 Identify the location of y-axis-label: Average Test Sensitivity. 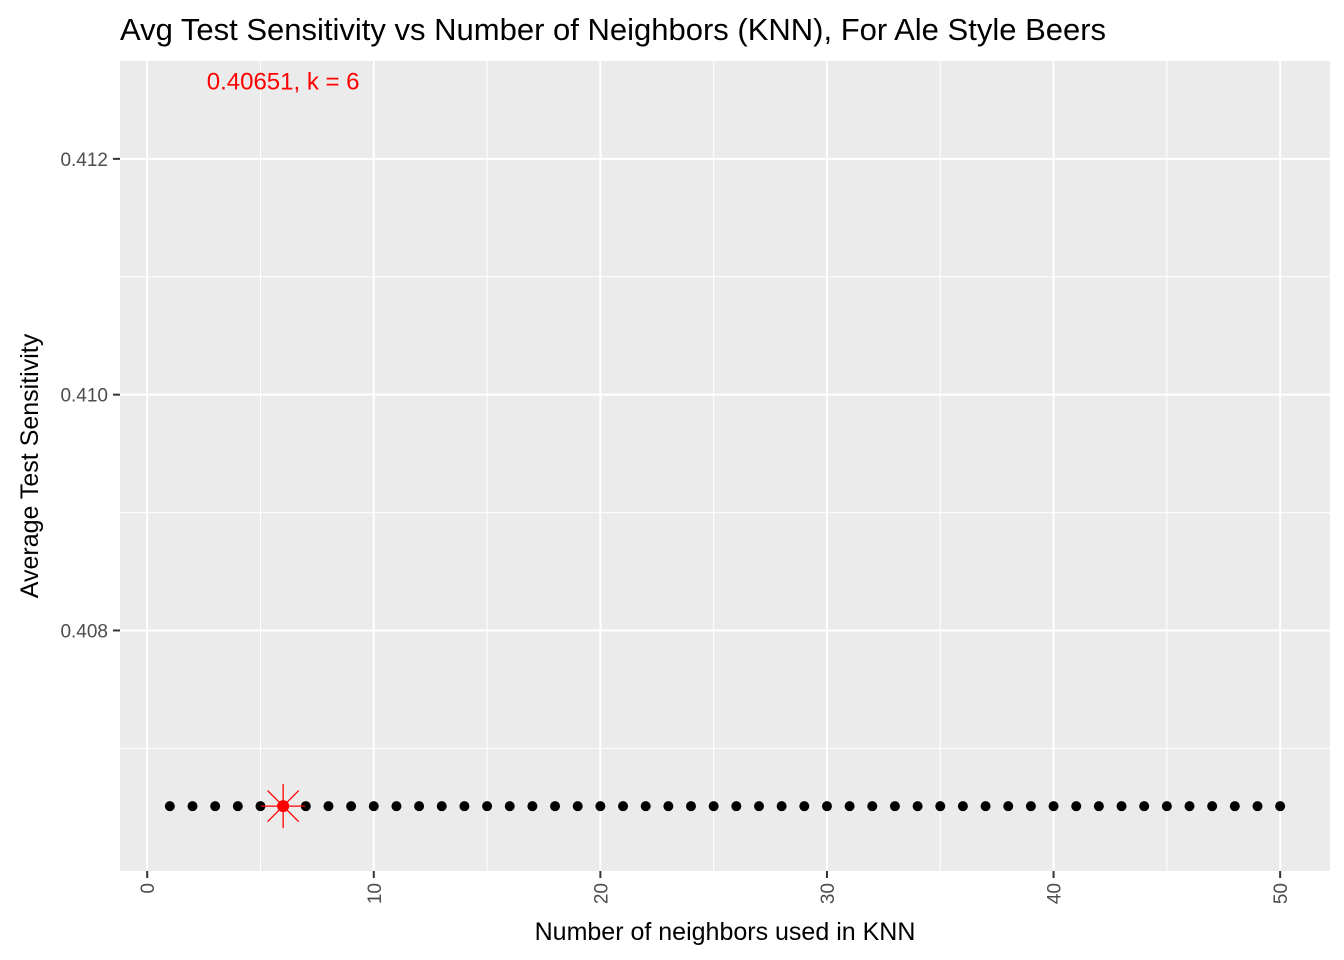
(30, 465).